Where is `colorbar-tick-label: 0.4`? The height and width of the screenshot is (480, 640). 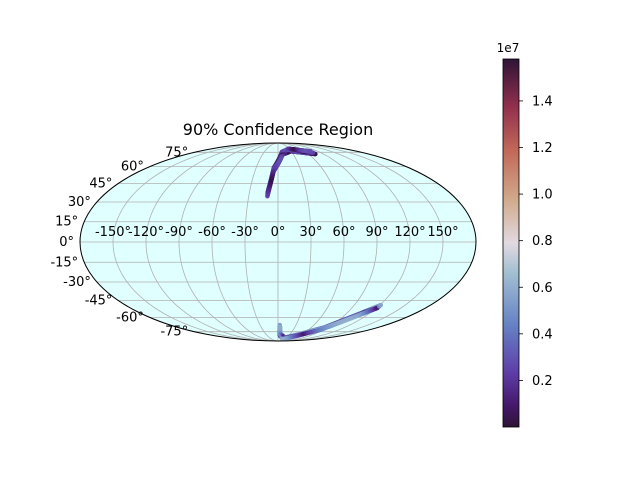 colorbar-tick-label: 0.4 is located at coordinates (542, 334).